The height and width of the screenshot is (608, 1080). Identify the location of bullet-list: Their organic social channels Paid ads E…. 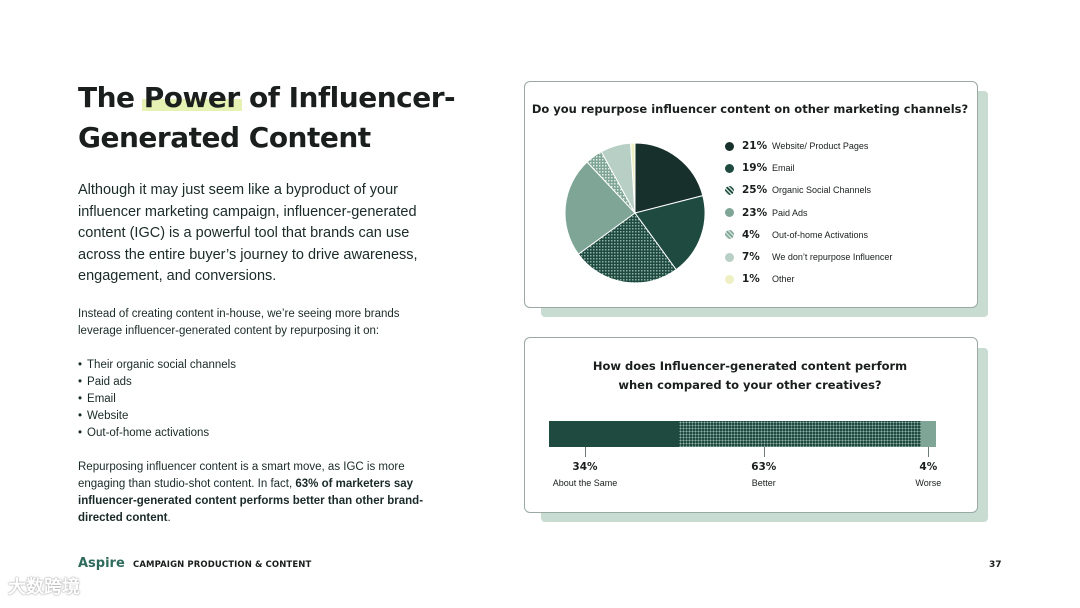
(157, 399).